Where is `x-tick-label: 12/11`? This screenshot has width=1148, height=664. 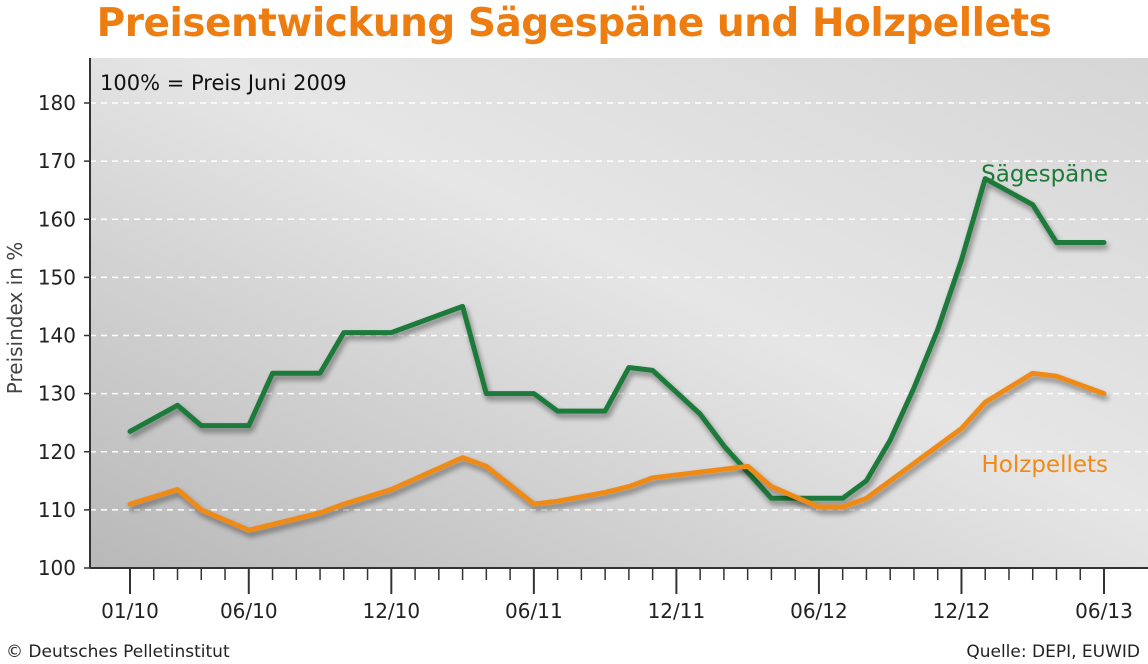 x-tick-label: 12/11 is located at coordinates (677, 611).